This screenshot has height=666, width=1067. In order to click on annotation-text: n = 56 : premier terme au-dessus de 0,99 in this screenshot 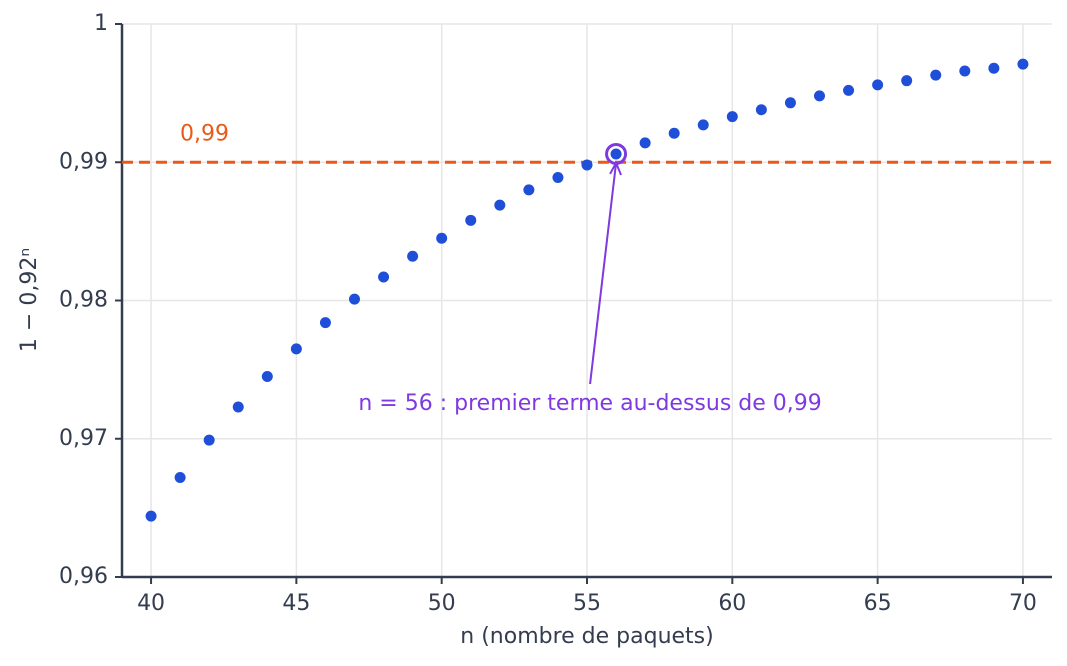, I will do `click(589, 403)`.